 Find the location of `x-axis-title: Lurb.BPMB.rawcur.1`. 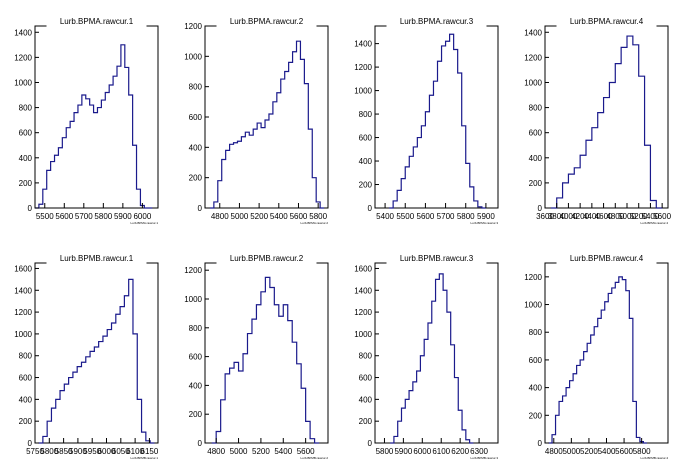

x-axis-title: Lurb.BPMB.rawcur.1 is located at coordinates (144, 458).